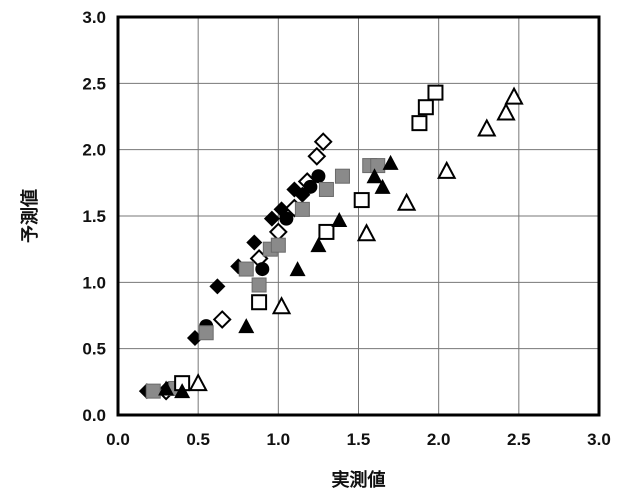 The width and height of the screenshot is (625, 493). Describe the element at coordinates (94, 349) in the screenshot. I see `y-tick-label: 0.5` at that location.